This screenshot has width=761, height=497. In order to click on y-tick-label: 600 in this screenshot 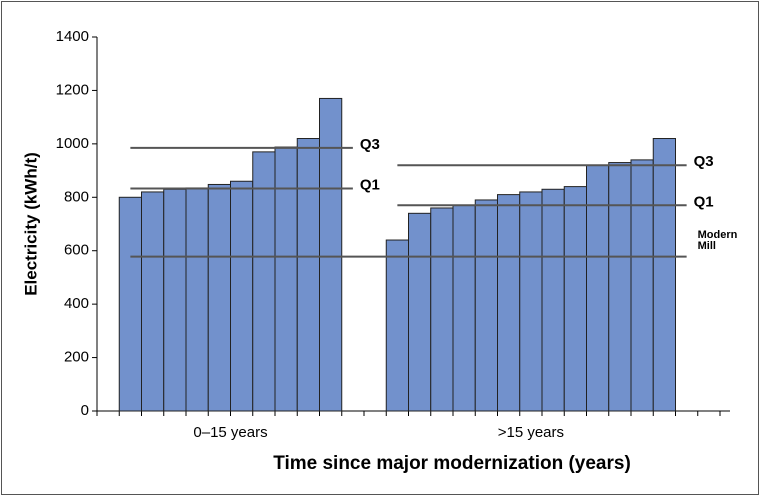, I will do `click(76, 250)`.